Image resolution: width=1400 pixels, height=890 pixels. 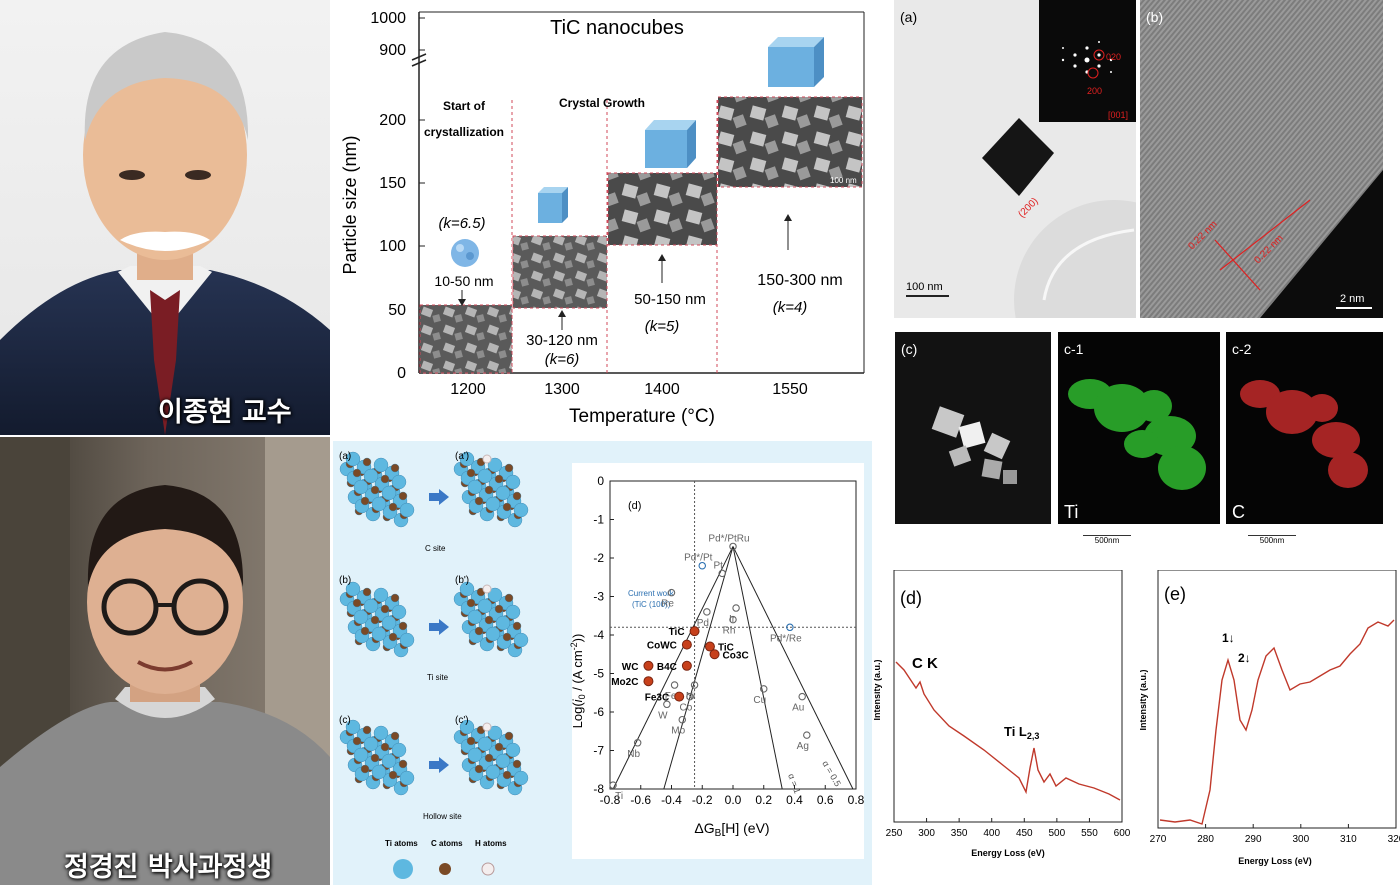 What do you see at coordinates (464, 132) in the screenshot?
I see `stage-label-start-2: crystallization` at bounding box center [464, 132].